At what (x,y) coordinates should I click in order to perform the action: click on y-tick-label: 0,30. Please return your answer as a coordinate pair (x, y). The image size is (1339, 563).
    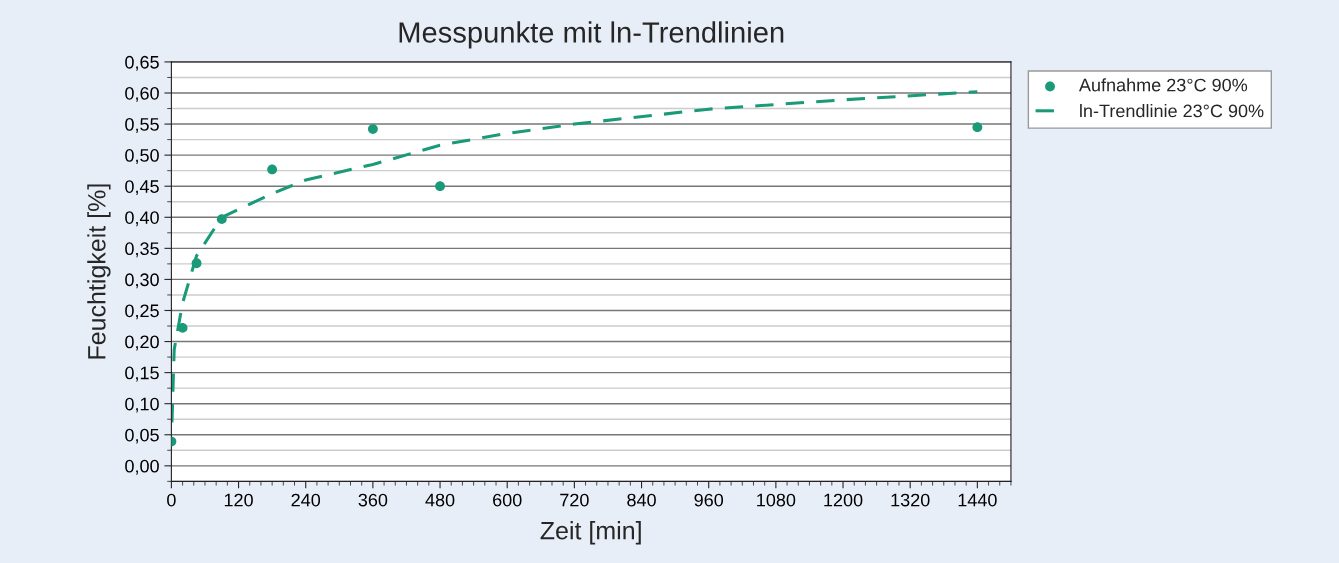
    Looking at the image, I should click on (142, 281).